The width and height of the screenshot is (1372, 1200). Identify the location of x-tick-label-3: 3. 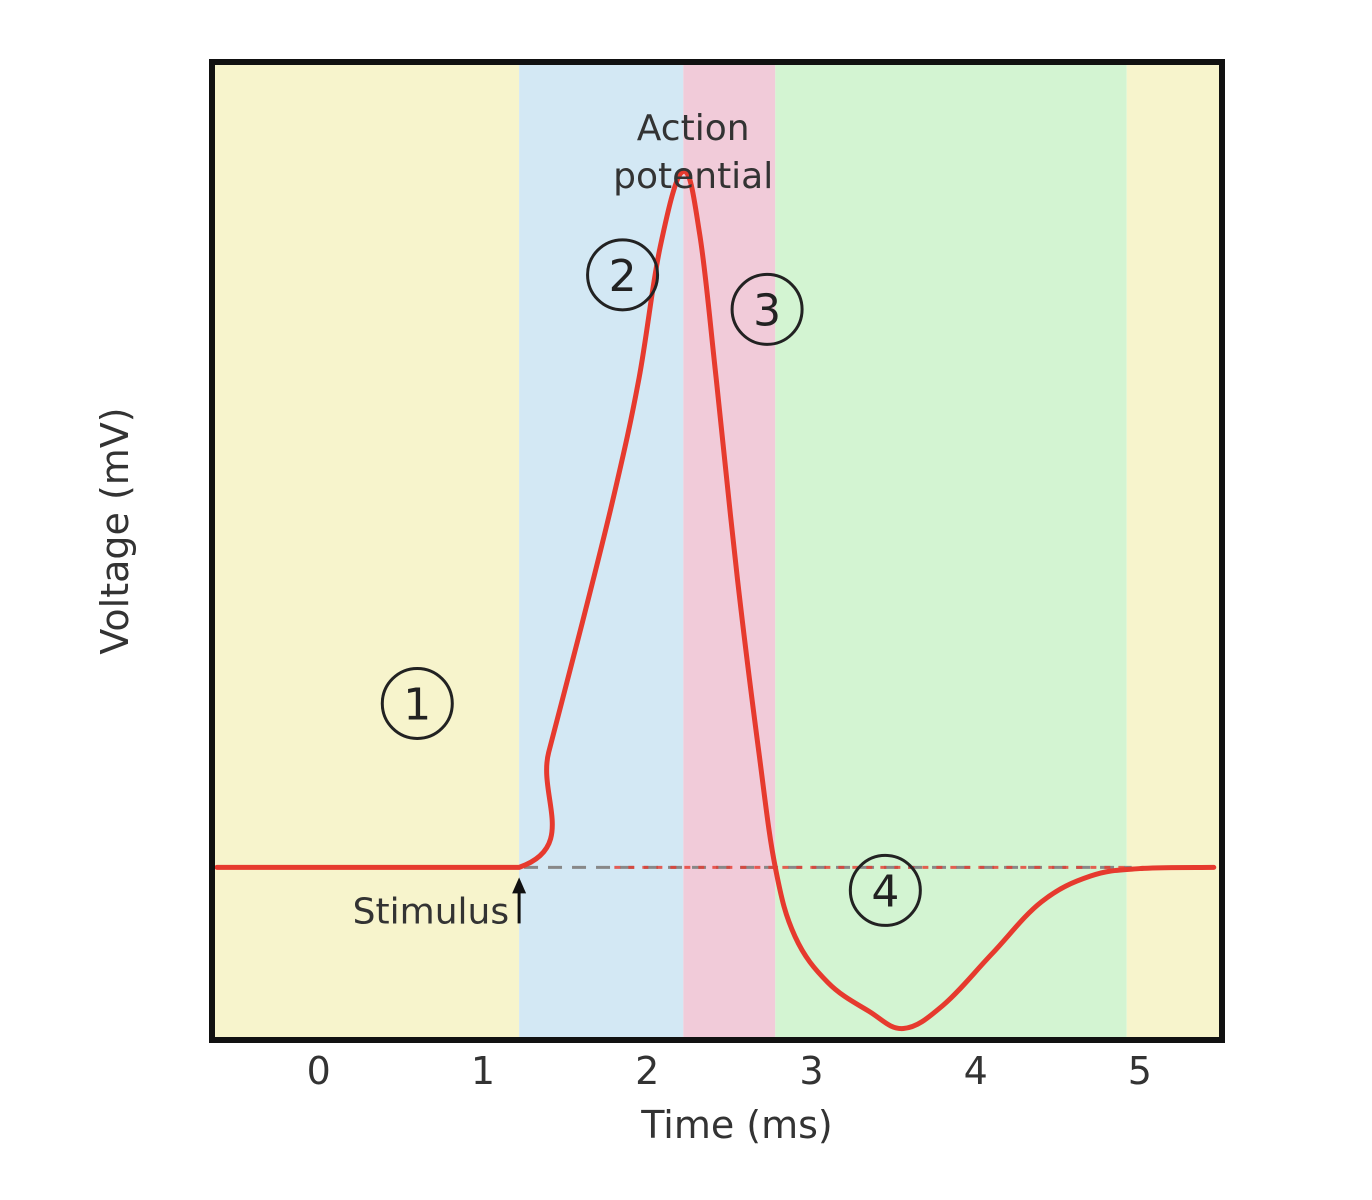
(811, 1071).